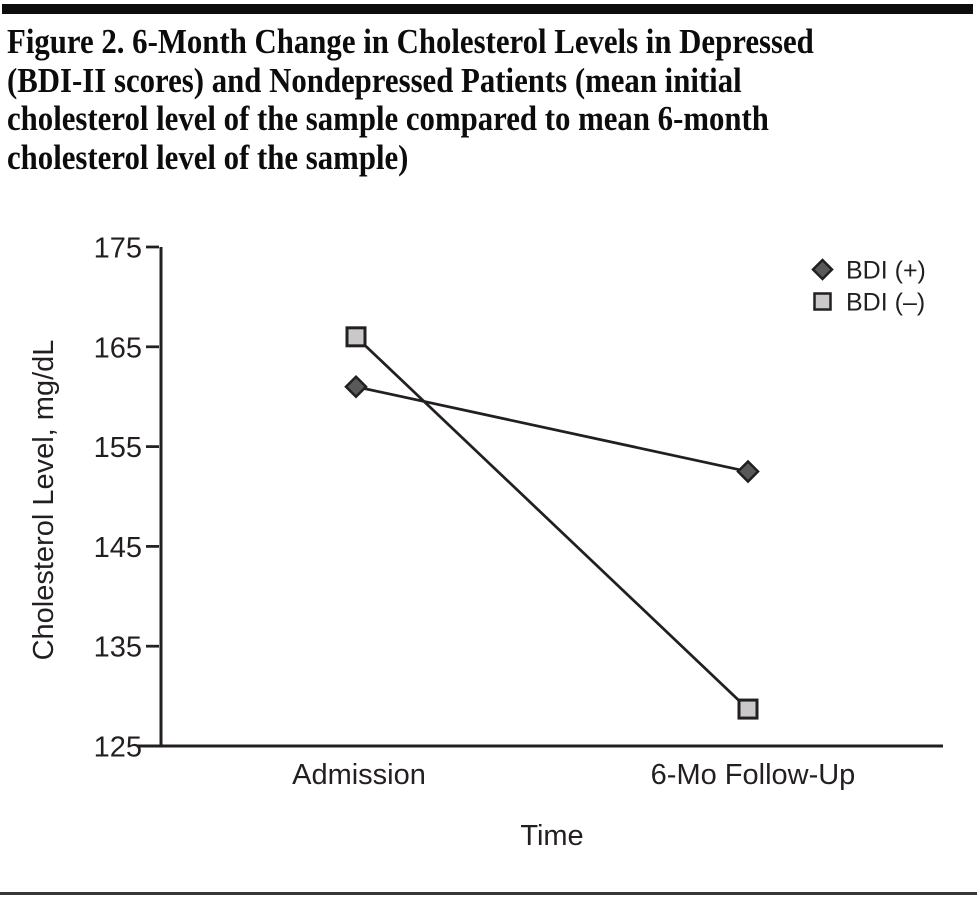 The width and height of the screenshot is (977, 904). Describe the element at coordinates (118, 548) in the screenshot. I see `y-tick-label: 145` at that location.